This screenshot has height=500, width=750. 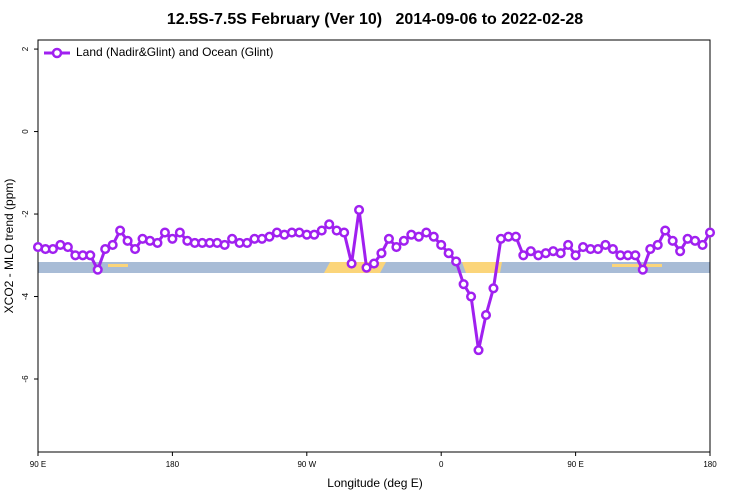 What do you see at coordinates (25, 296) in the screenshot?
I see `y-tick-label: -4` at bounding box center [25, 296].